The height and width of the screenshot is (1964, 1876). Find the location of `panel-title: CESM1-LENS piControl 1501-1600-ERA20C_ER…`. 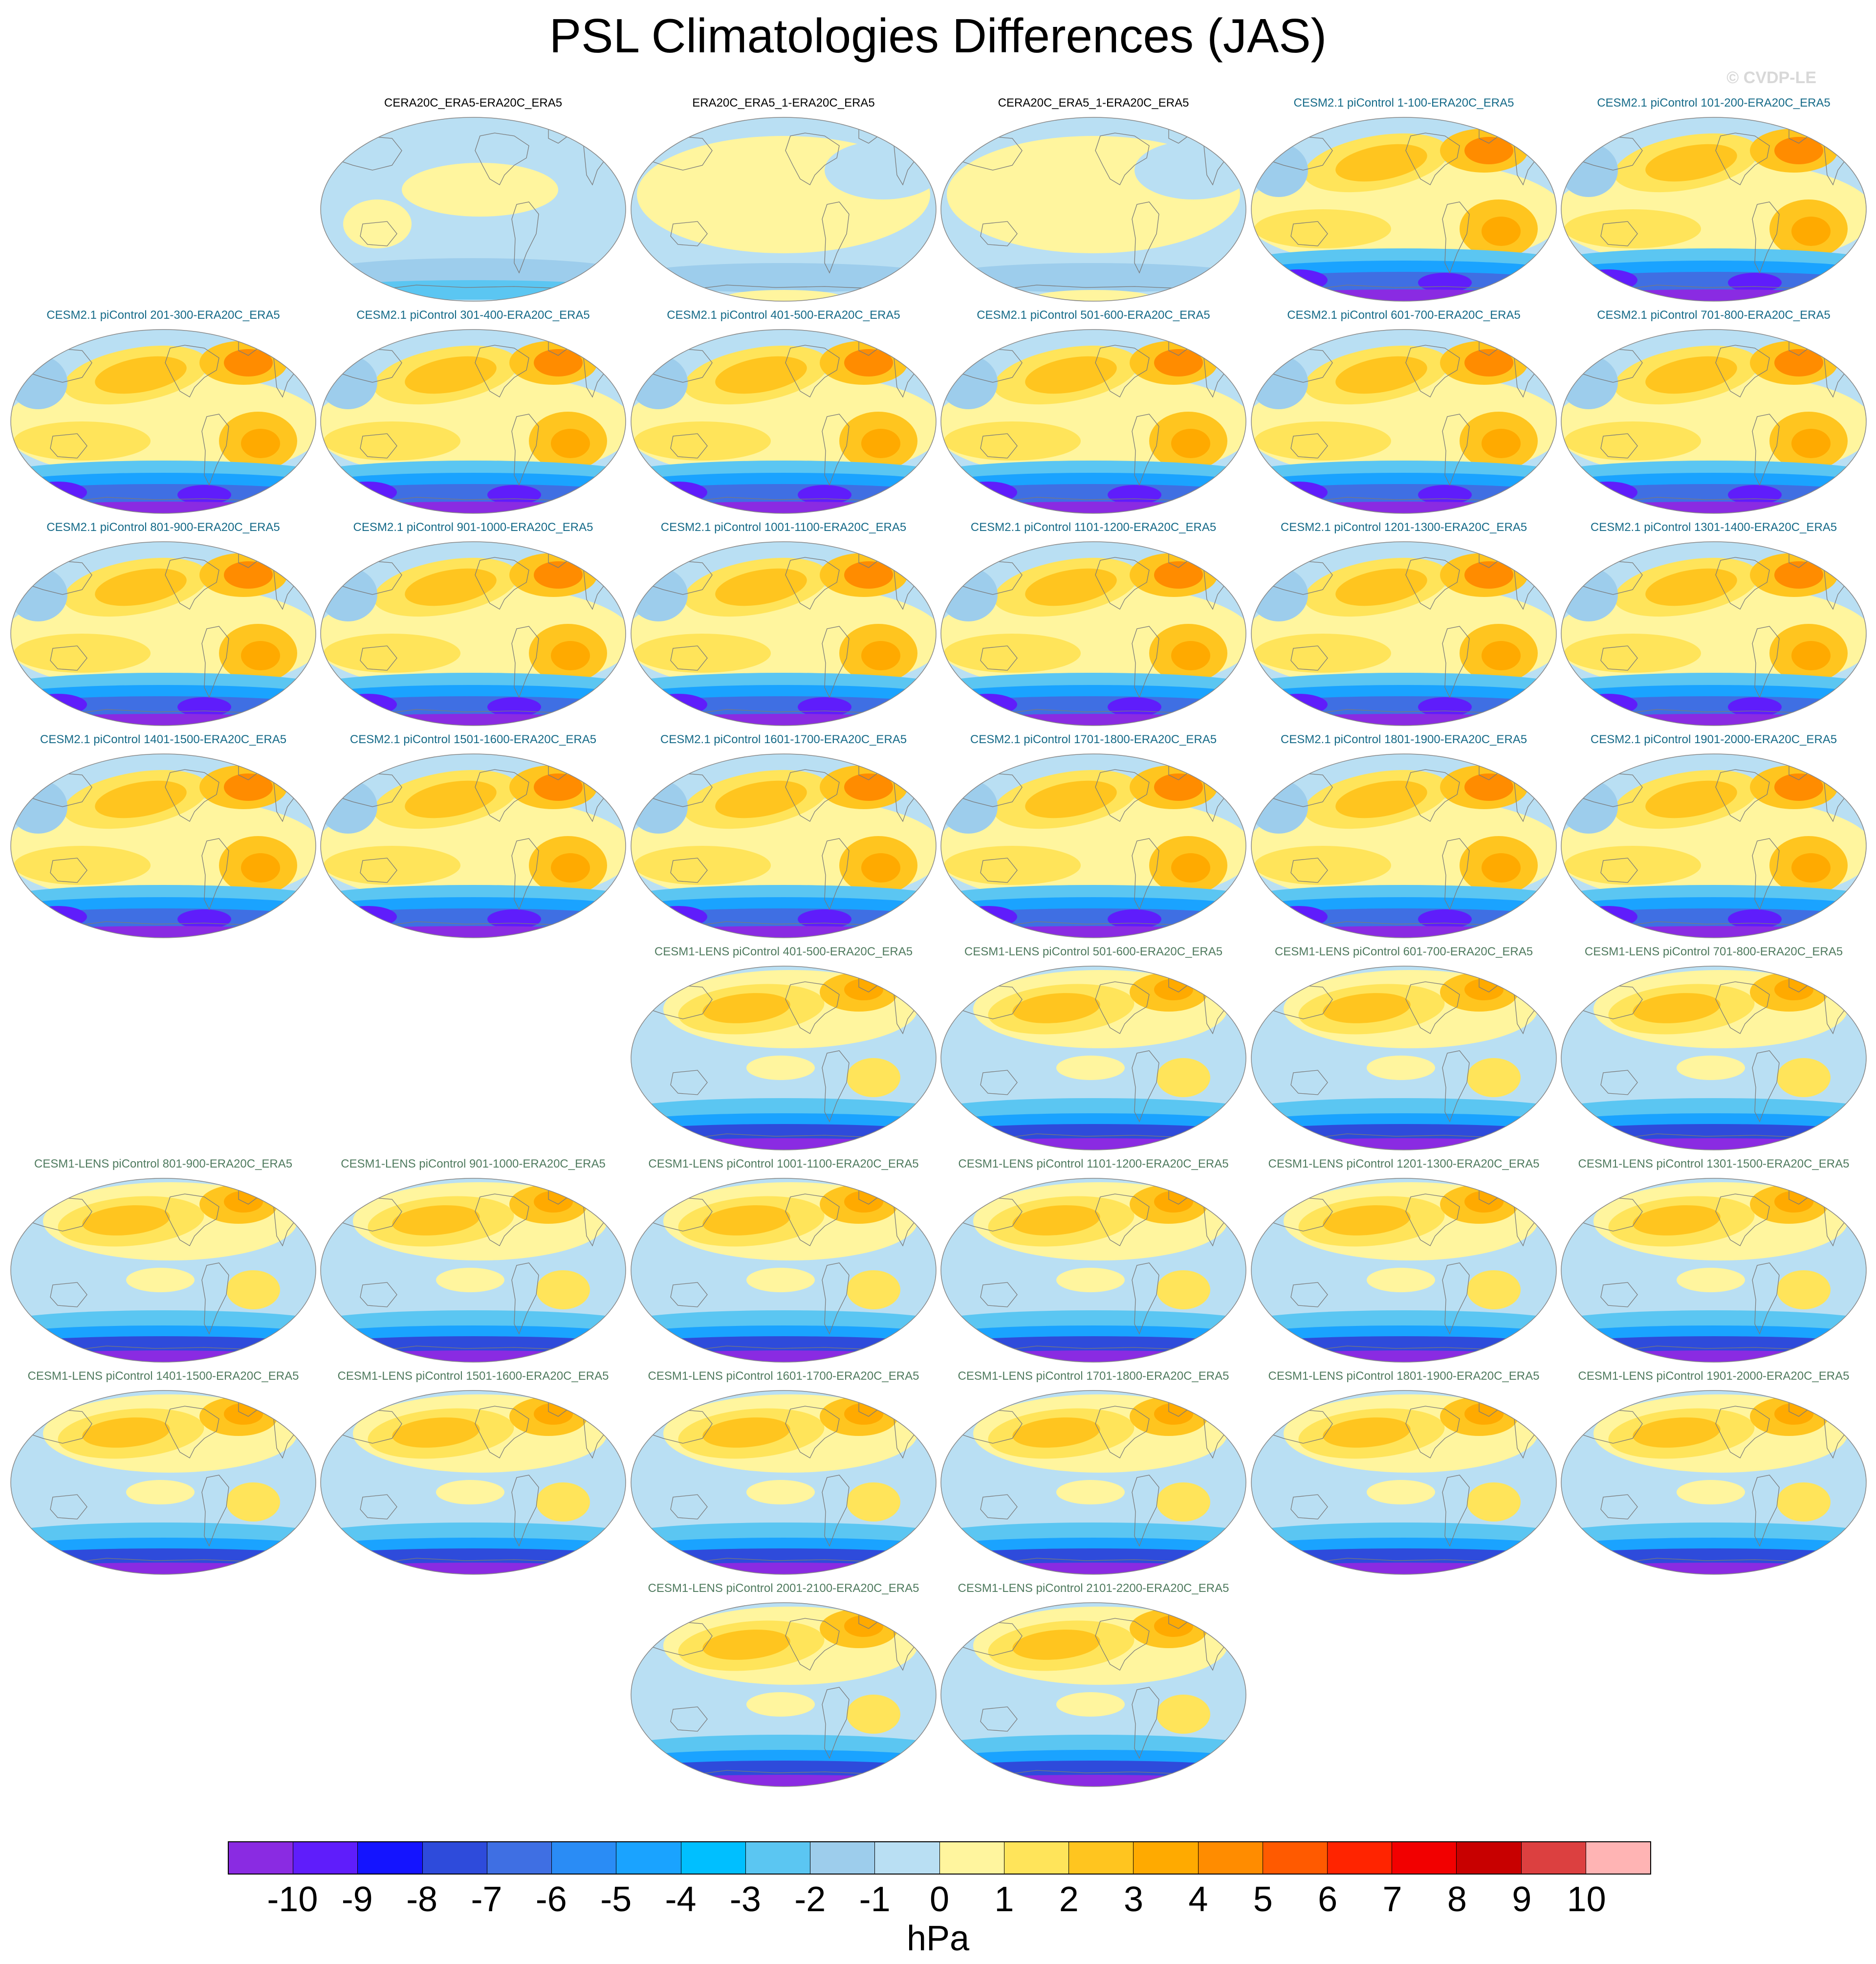

panel-title: CESM1-LENS piControl 1501-1600-ERA20C_ER… is located at coordinates (473, 1376).